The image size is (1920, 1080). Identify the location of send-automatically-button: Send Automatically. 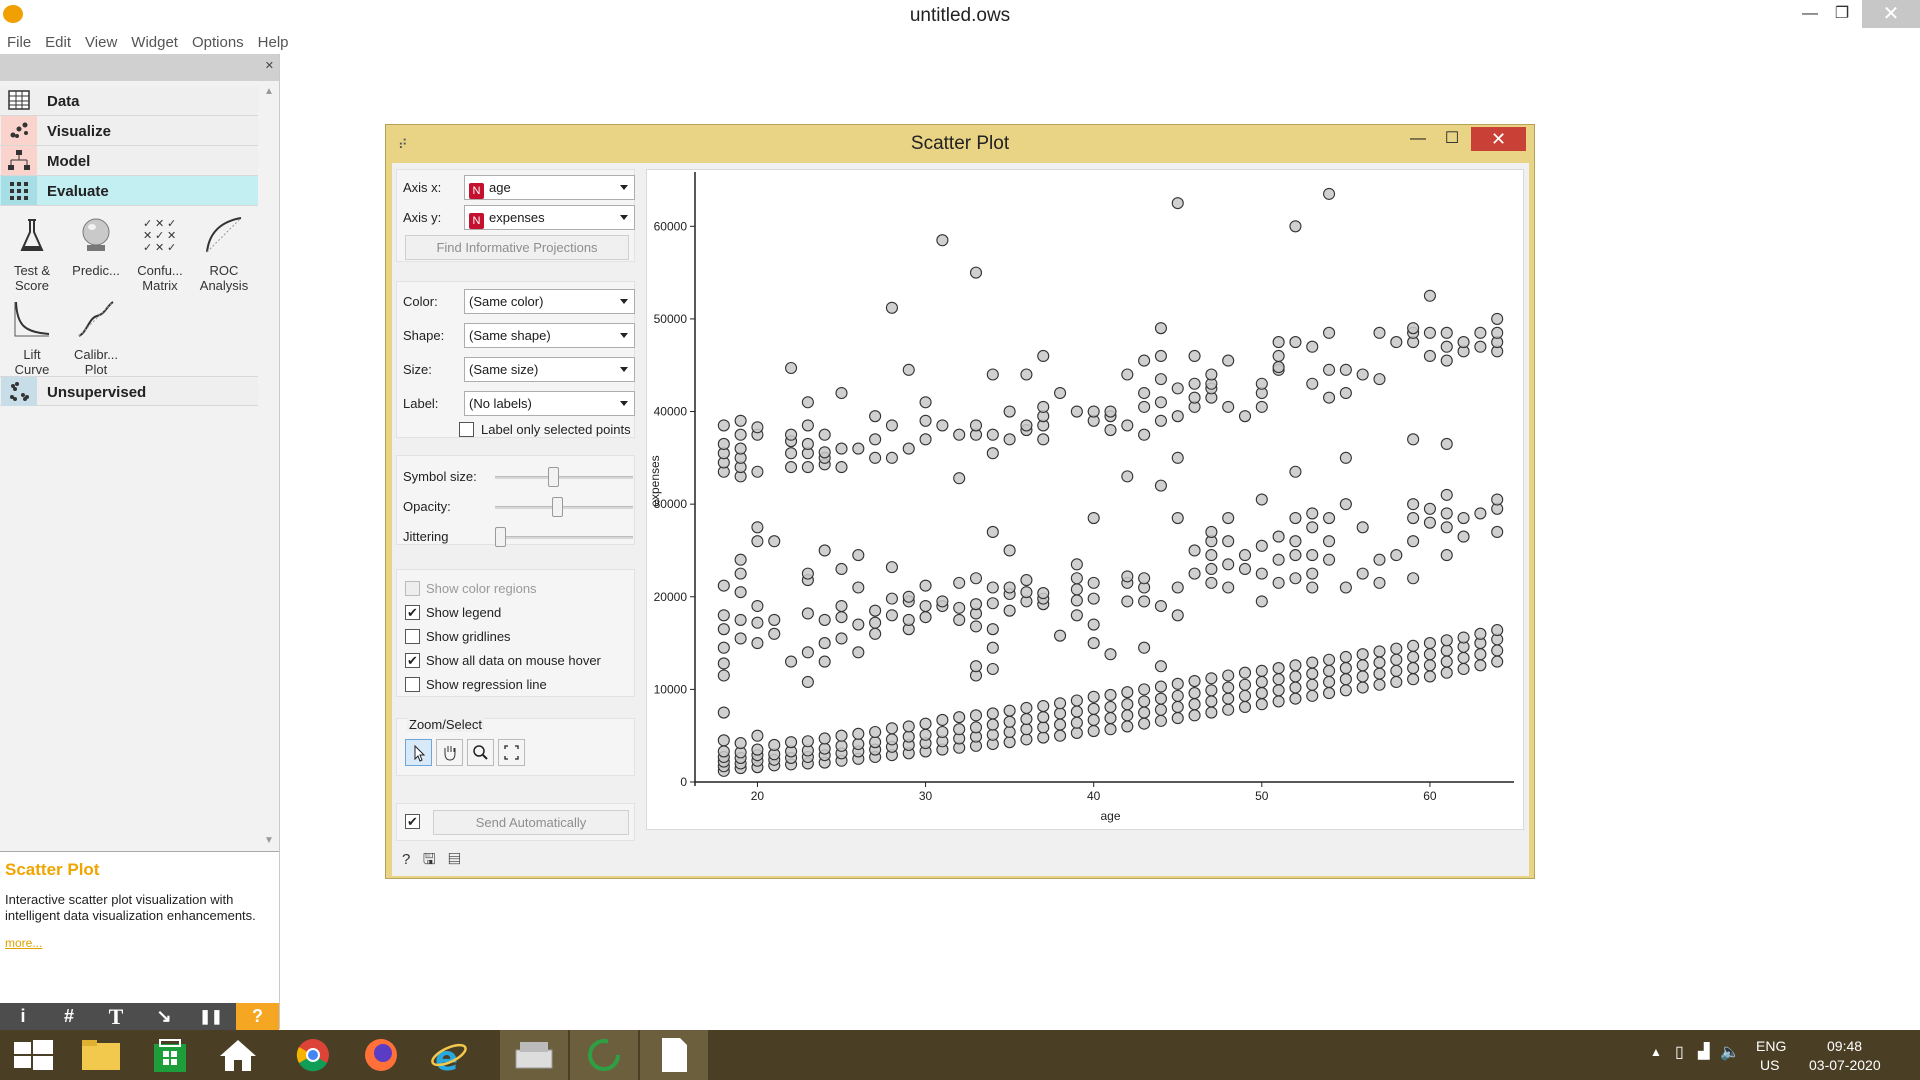
(531, 822).